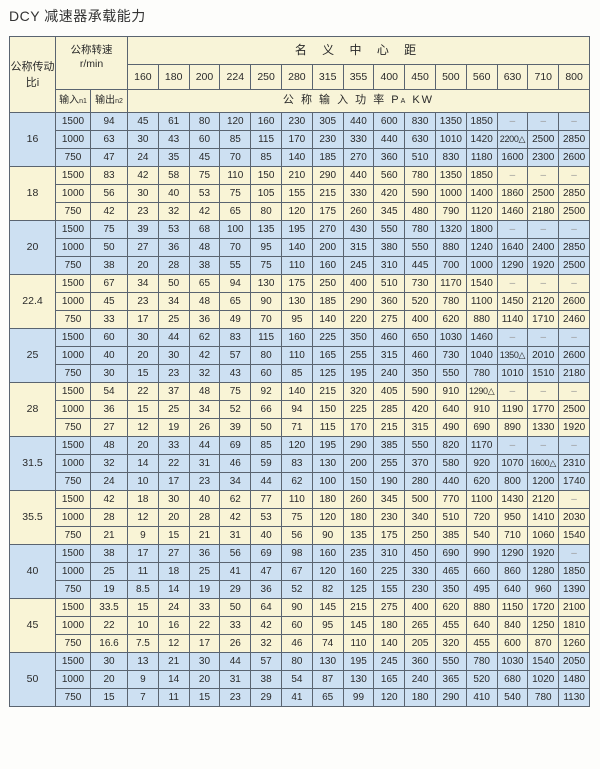  I want to click on power-cell: 340, so click(420, 517).